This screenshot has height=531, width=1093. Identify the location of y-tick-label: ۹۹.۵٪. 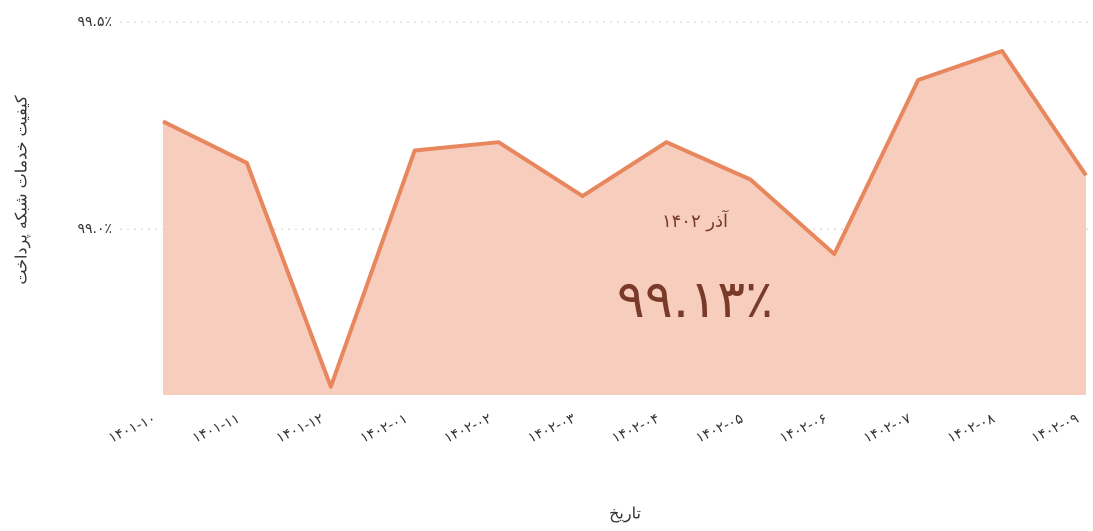
(94, 22).